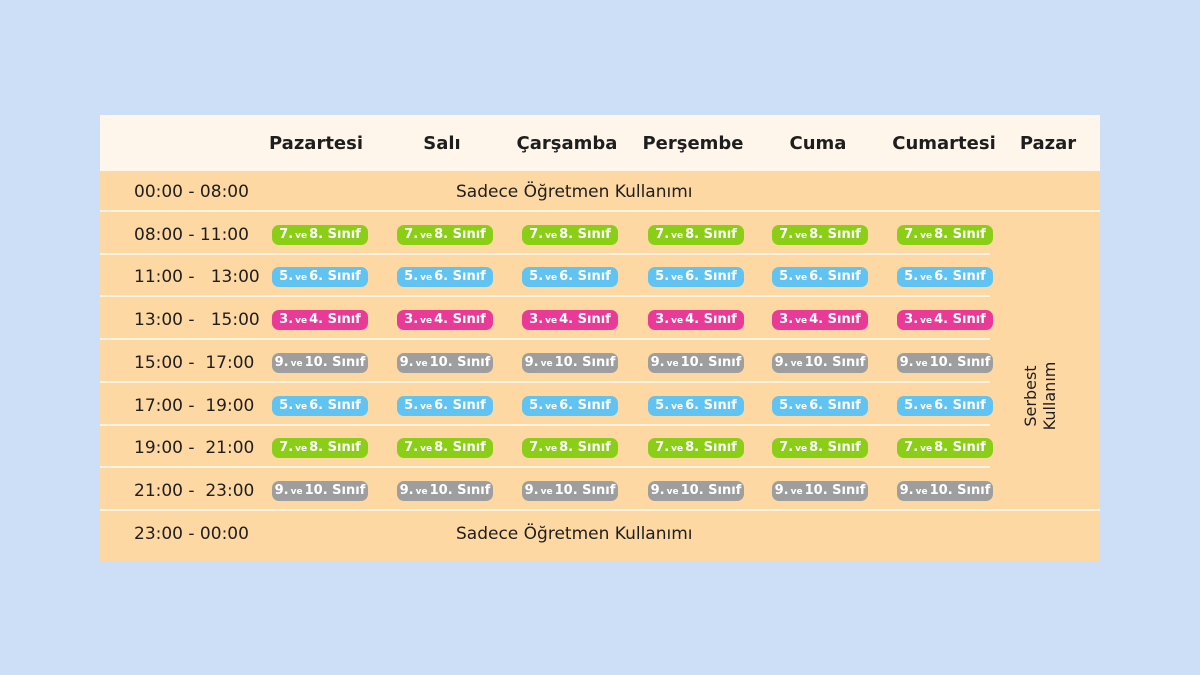  I want to click on sunday-note-line2: Kullanım, so click(1049, 396).